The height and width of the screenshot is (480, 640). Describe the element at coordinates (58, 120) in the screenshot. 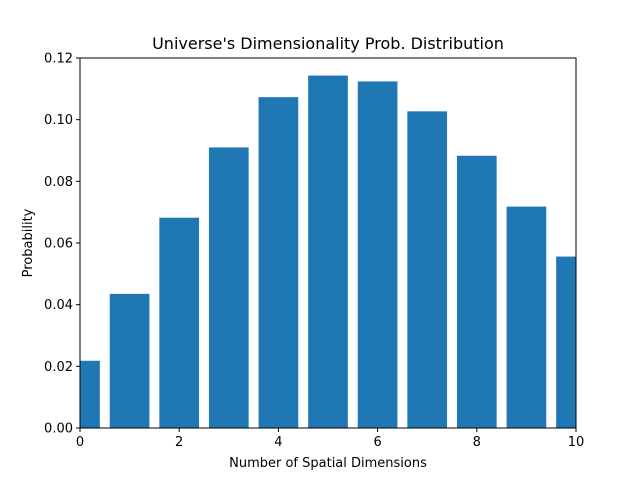

I see `y-tick-label: 0.10` at that location.